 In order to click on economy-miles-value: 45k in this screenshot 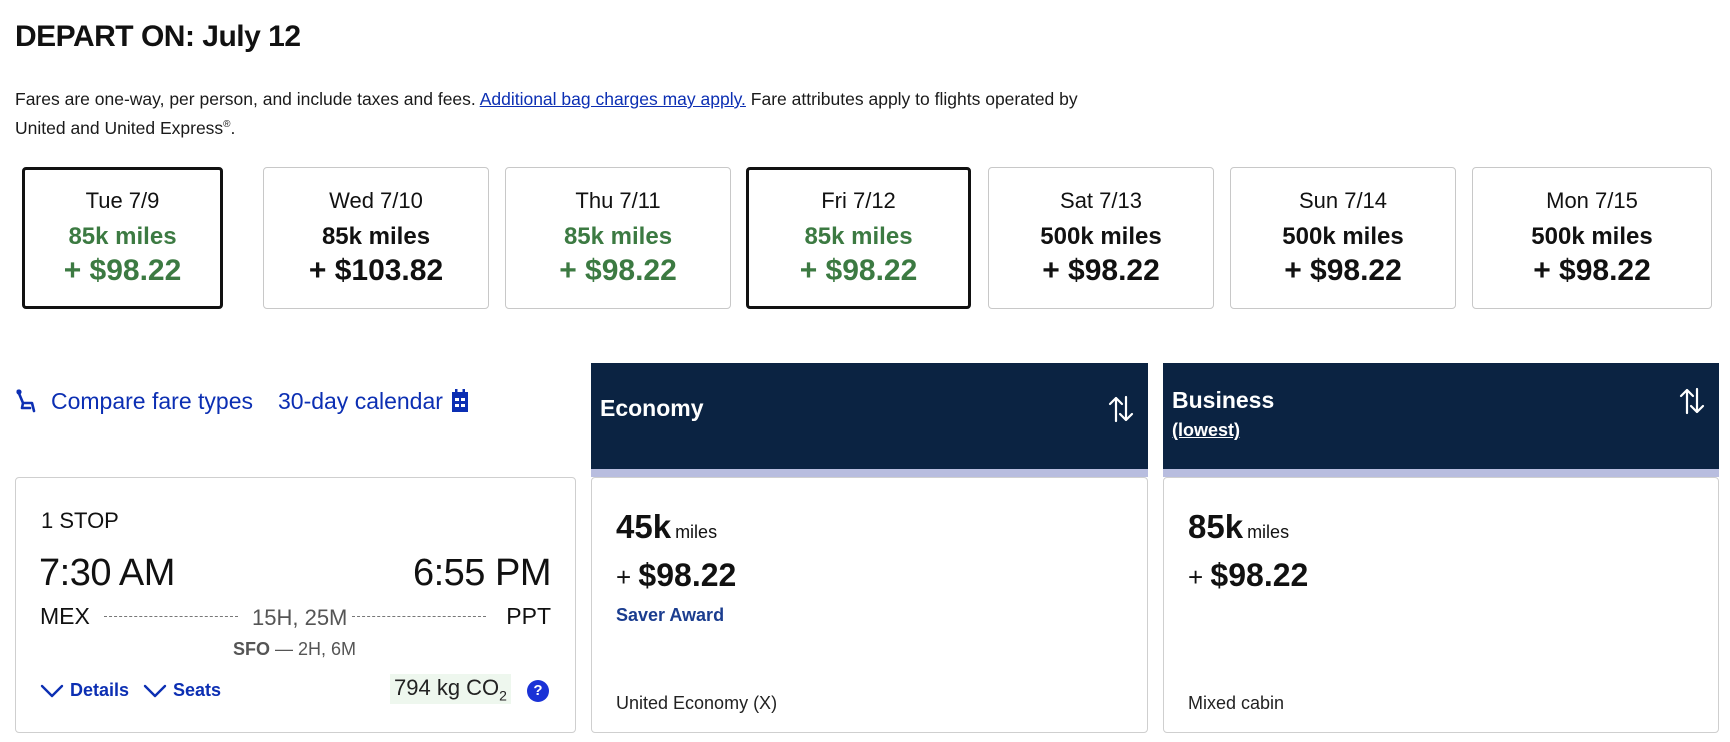, I will do `click(644, 526)`.